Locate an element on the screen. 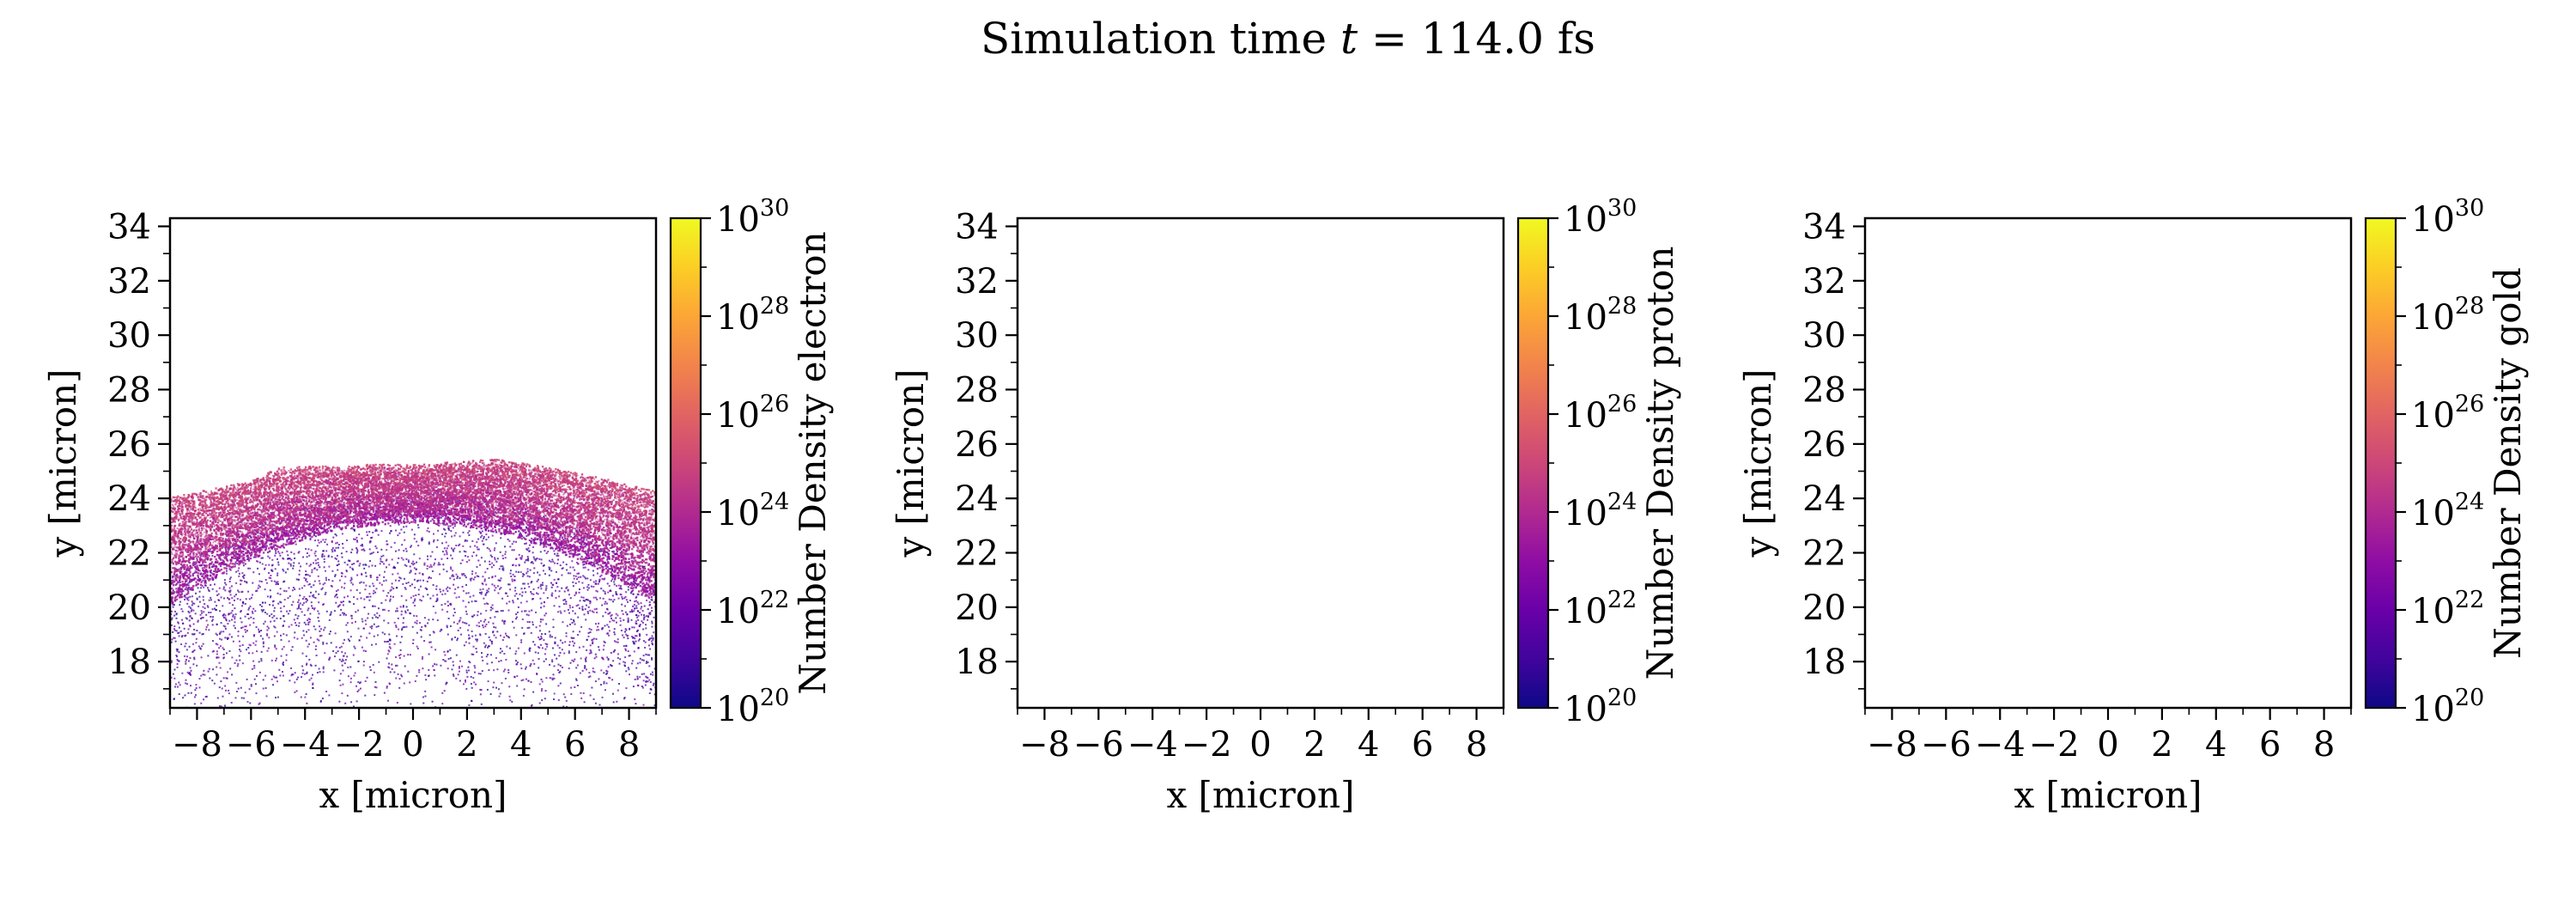 Image resolution: width=2576 pixels, height=902 pixels. figure-title: Simulation time t = 114.0 fs is located at coordinates (1288, 39).